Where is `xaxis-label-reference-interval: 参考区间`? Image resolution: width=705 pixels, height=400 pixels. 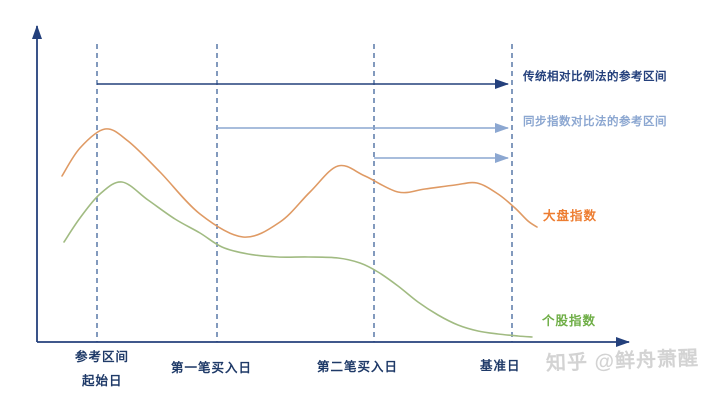 xaxis-label-reference-interval: 参考区间 is located at coordinates (102, 357).